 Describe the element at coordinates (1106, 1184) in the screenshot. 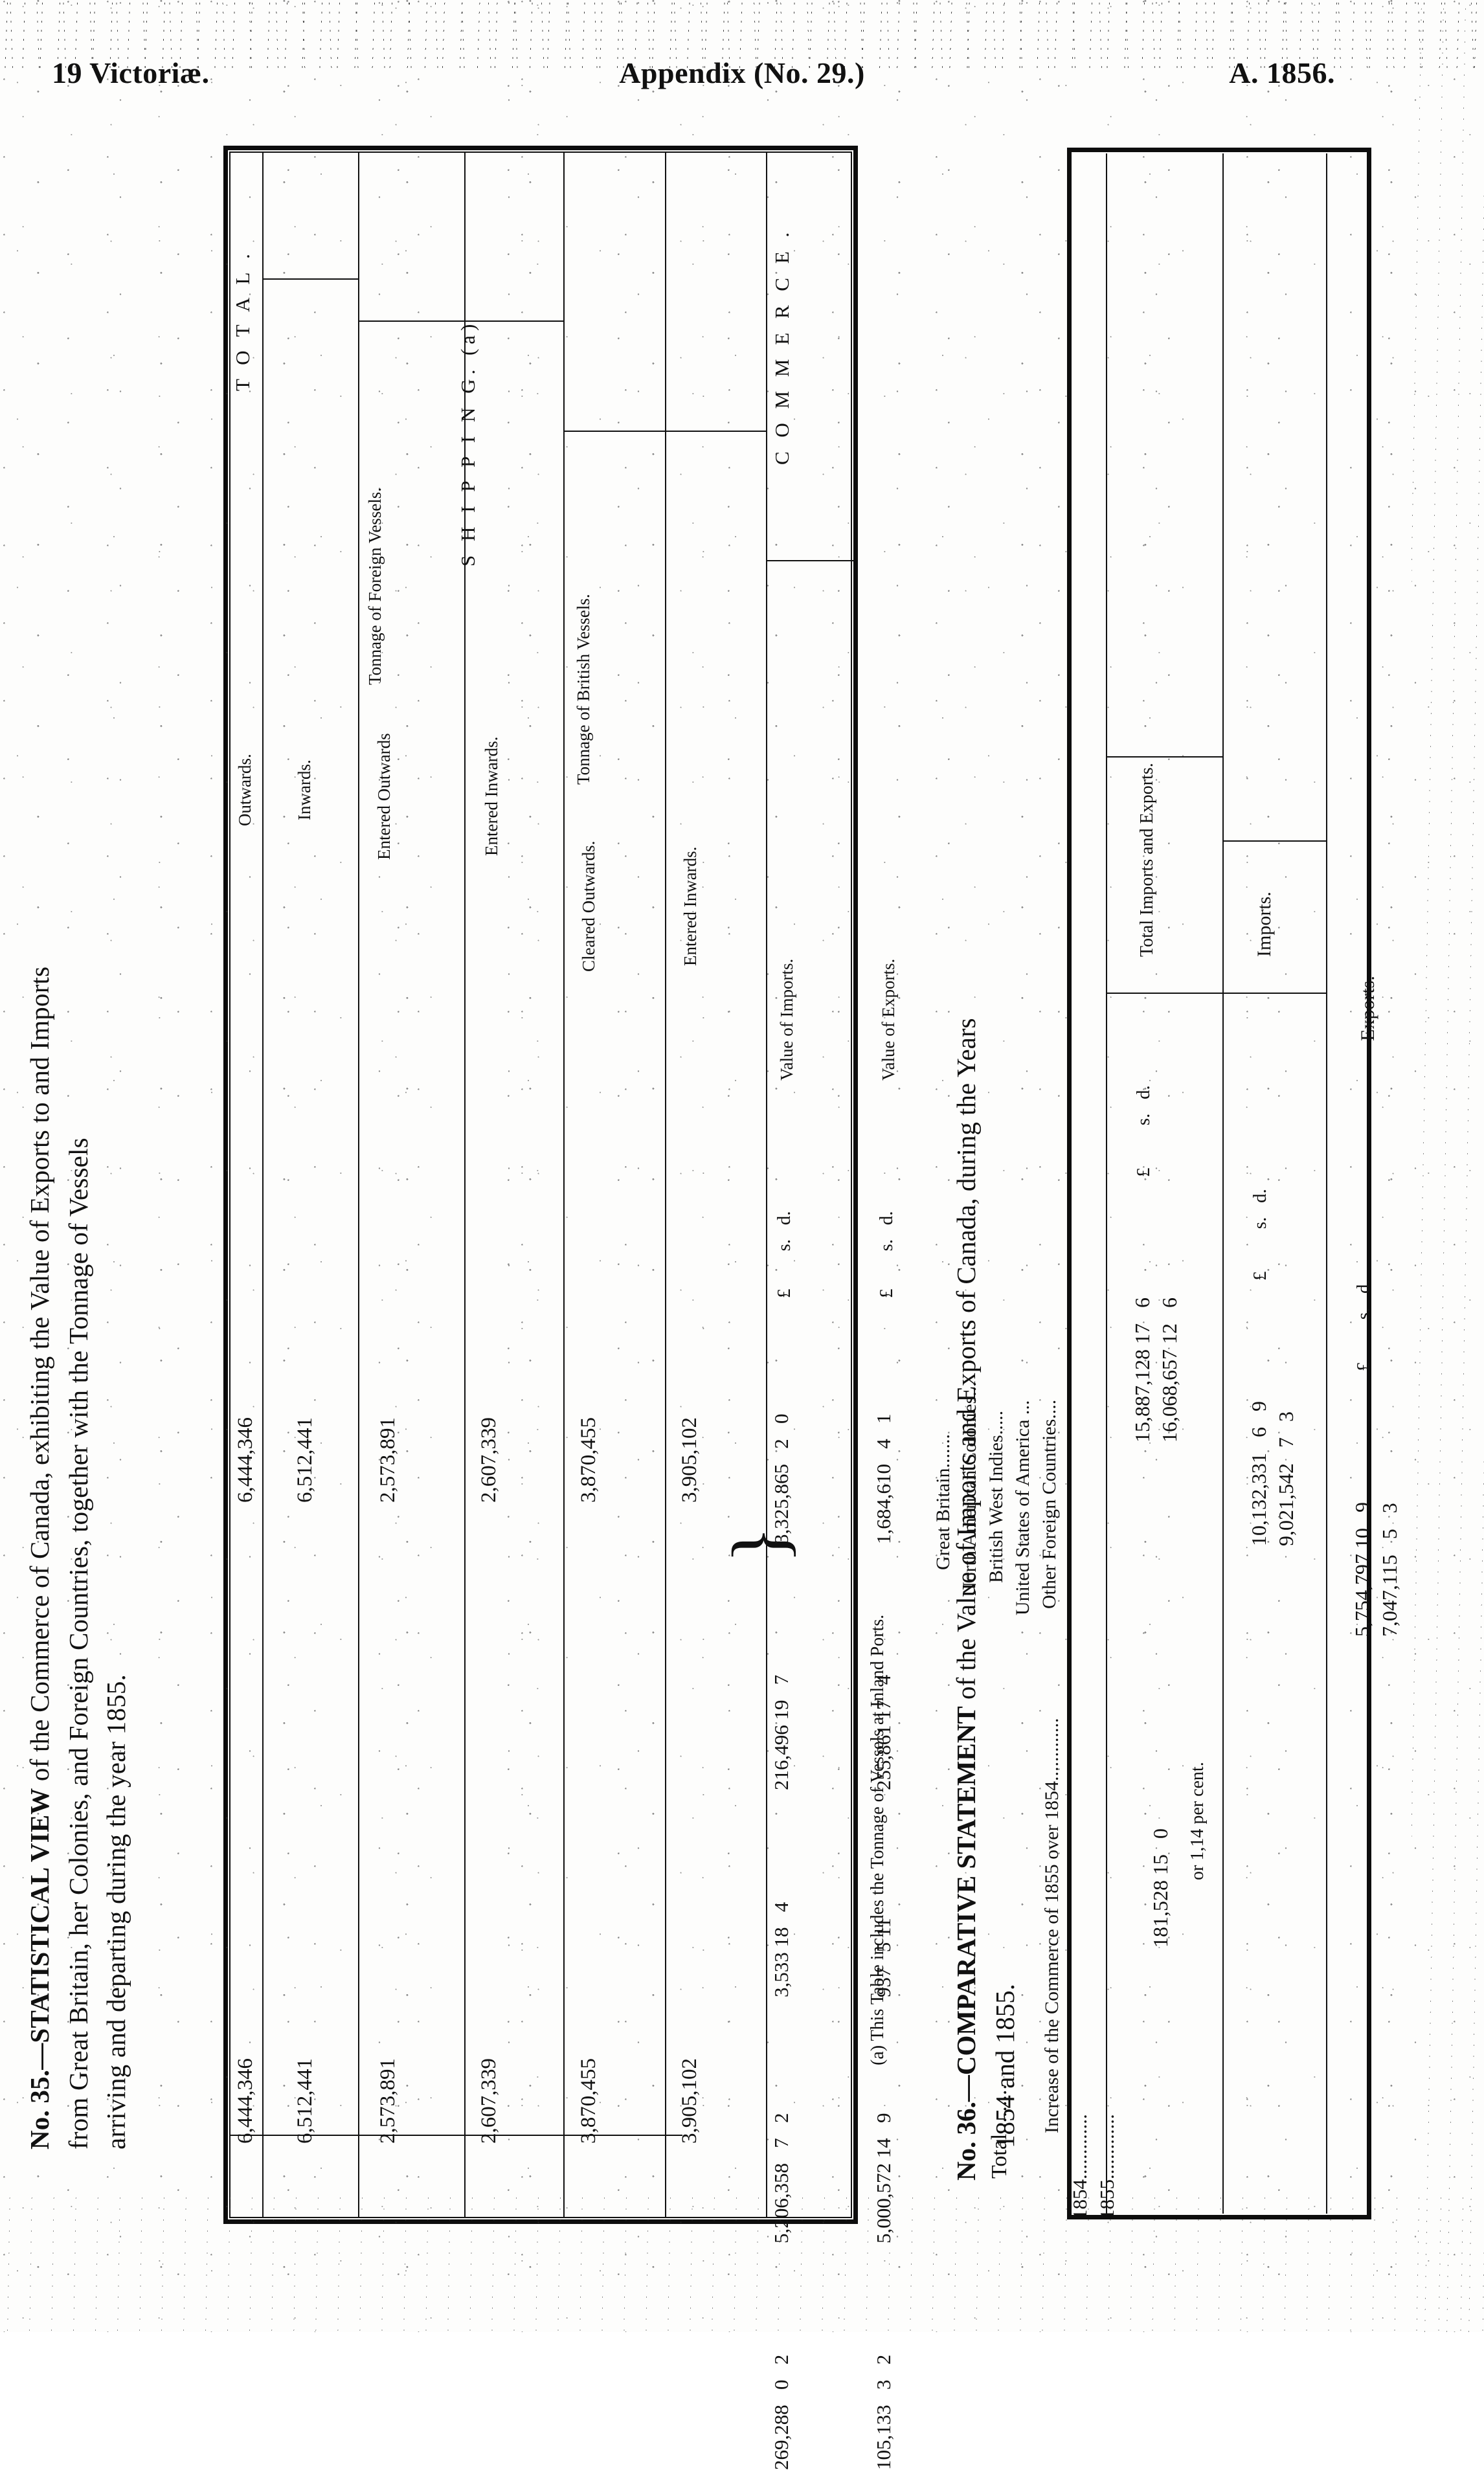

I see `t36-rule-a` at that location.